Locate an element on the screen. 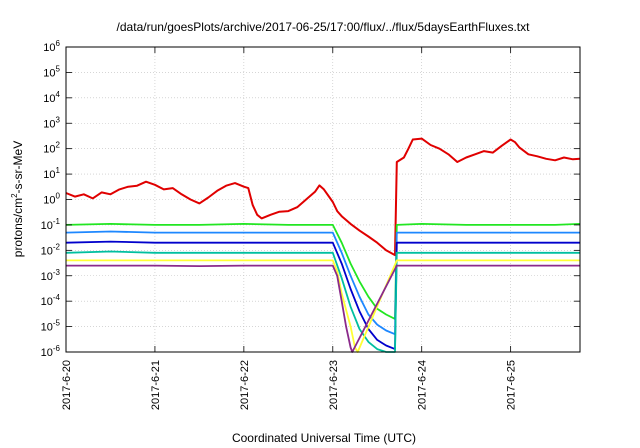 This screenshot has width=640, height=448. y-axis-label: protons/cm2-s-sr-MeV is located at coordinates (17, 199).